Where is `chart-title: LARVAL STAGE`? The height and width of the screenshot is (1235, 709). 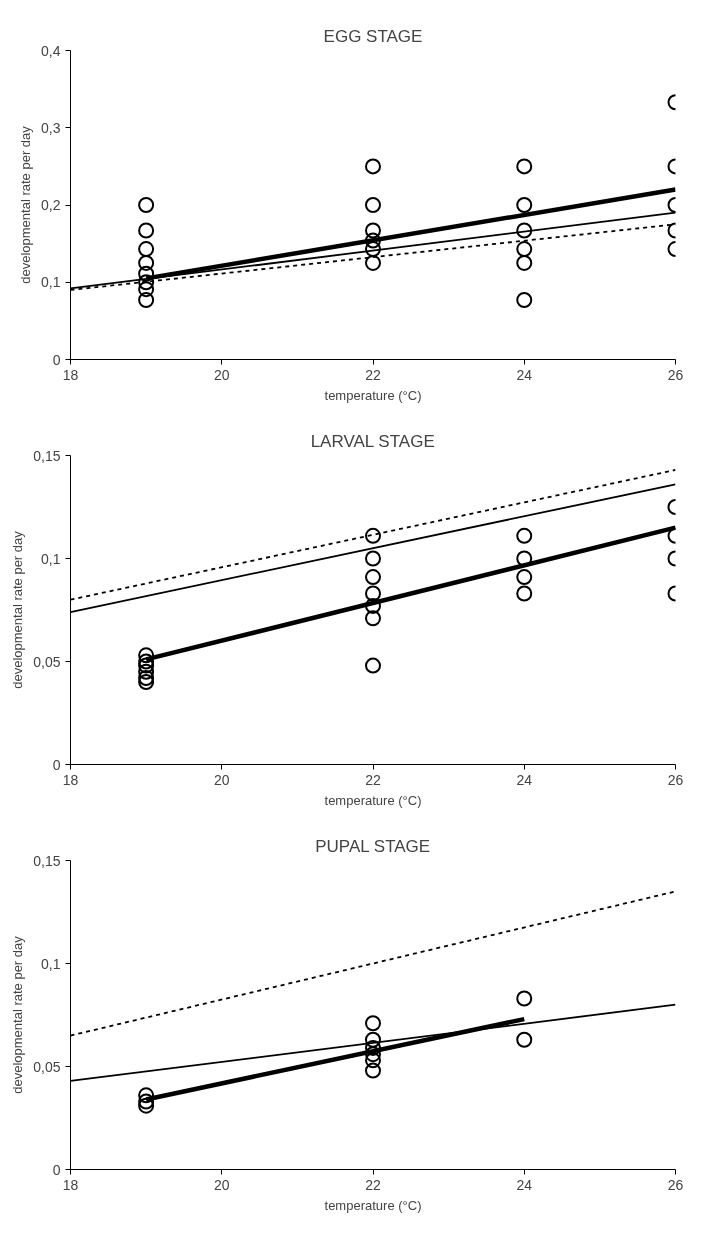
chart-title: LARVAL STAGE is located at coordinates (372, 441).